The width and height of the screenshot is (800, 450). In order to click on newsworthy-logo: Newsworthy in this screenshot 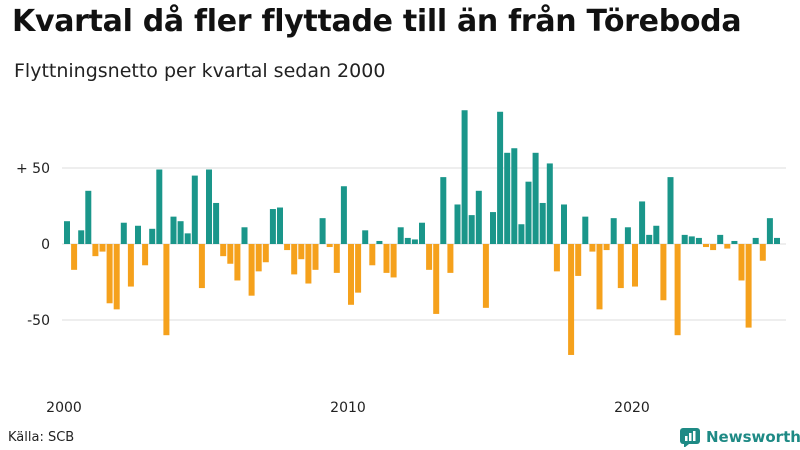, I will do `click(740, 437)`.